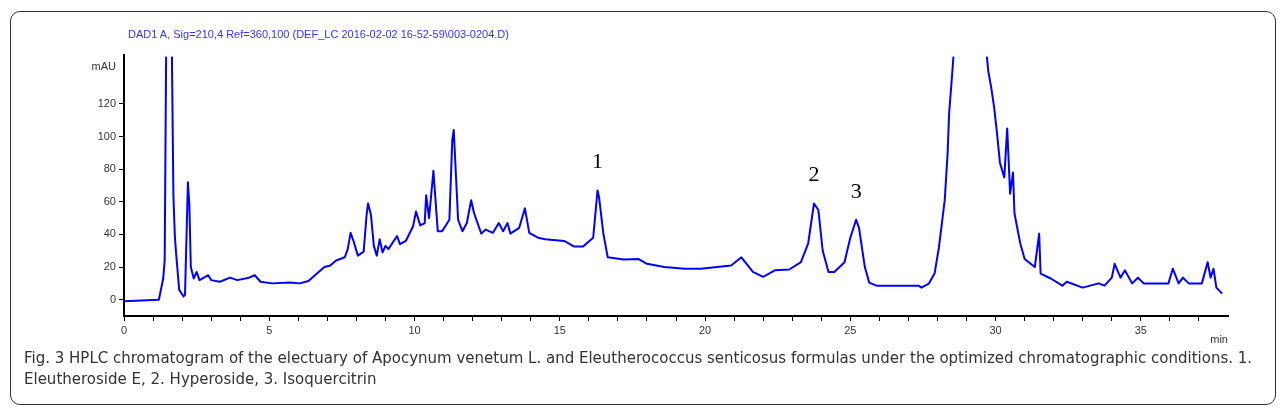  Describe the element at coordinates (109, 168) in the screenshot. I see `y-tick-label: 80` at that location.